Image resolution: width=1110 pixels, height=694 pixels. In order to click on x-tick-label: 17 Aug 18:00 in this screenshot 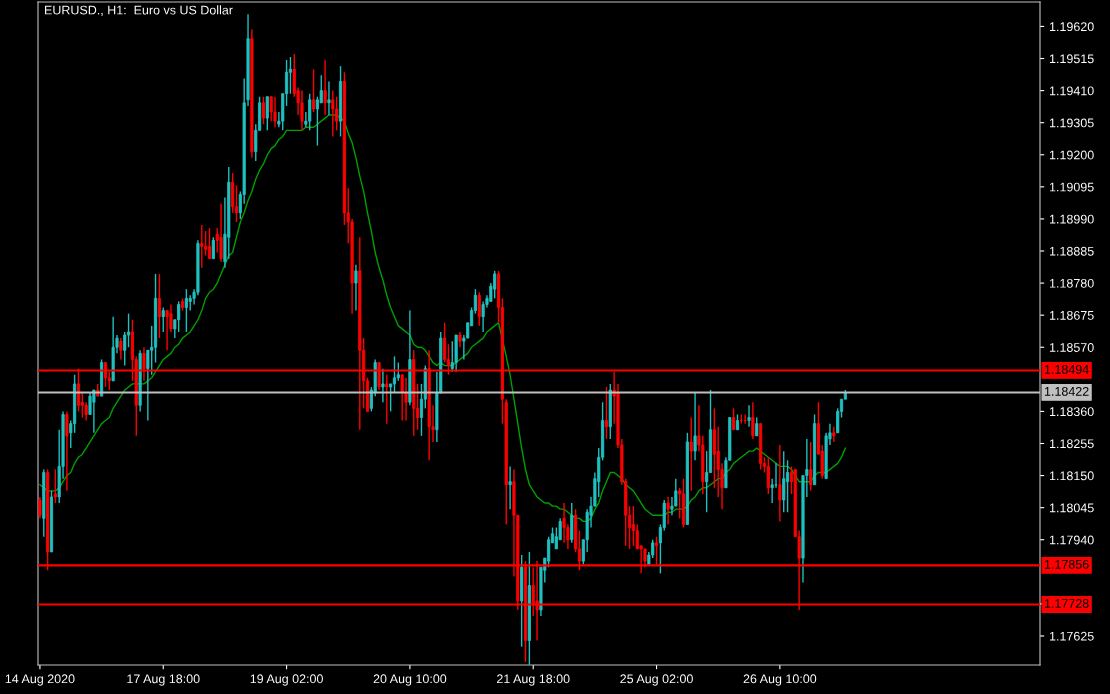, I will do `click(163, 680)`.